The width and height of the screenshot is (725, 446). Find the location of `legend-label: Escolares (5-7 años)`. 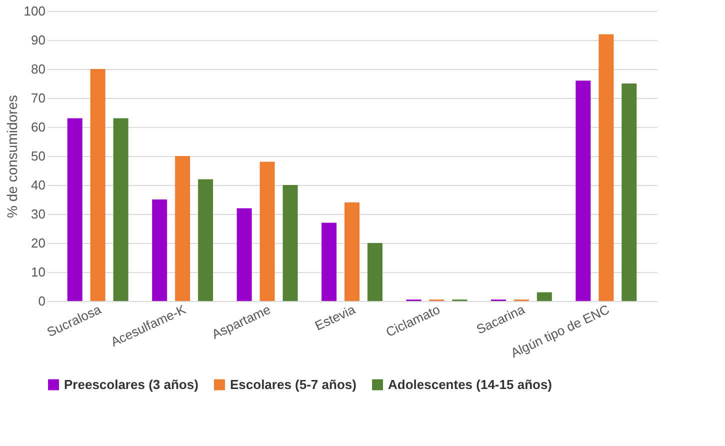

legend-label: Escolares (5-7 años) is located at coordinates (293, 384).